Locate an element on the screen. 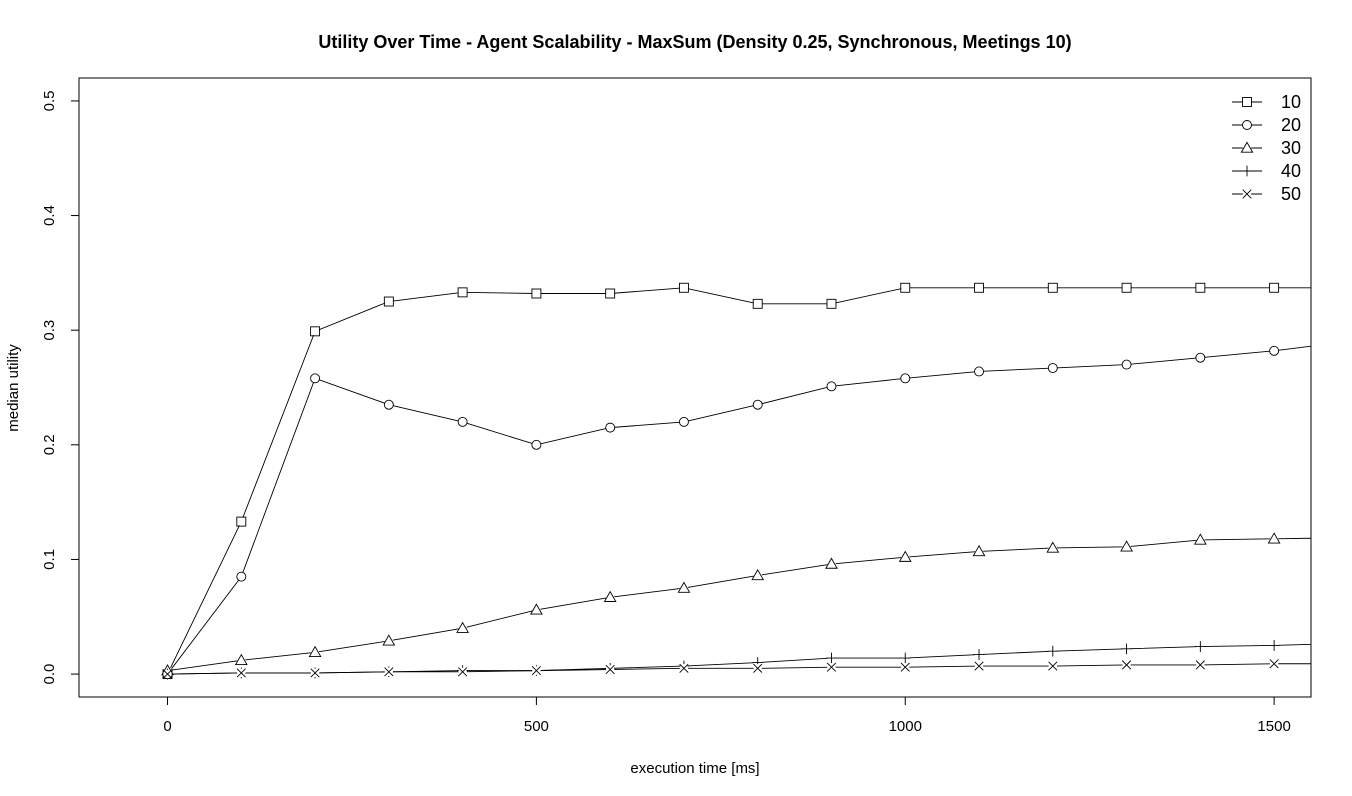 This screenshot has height=796, width=1352. y-axis-label: median utility is located at coordinates (13, 388).